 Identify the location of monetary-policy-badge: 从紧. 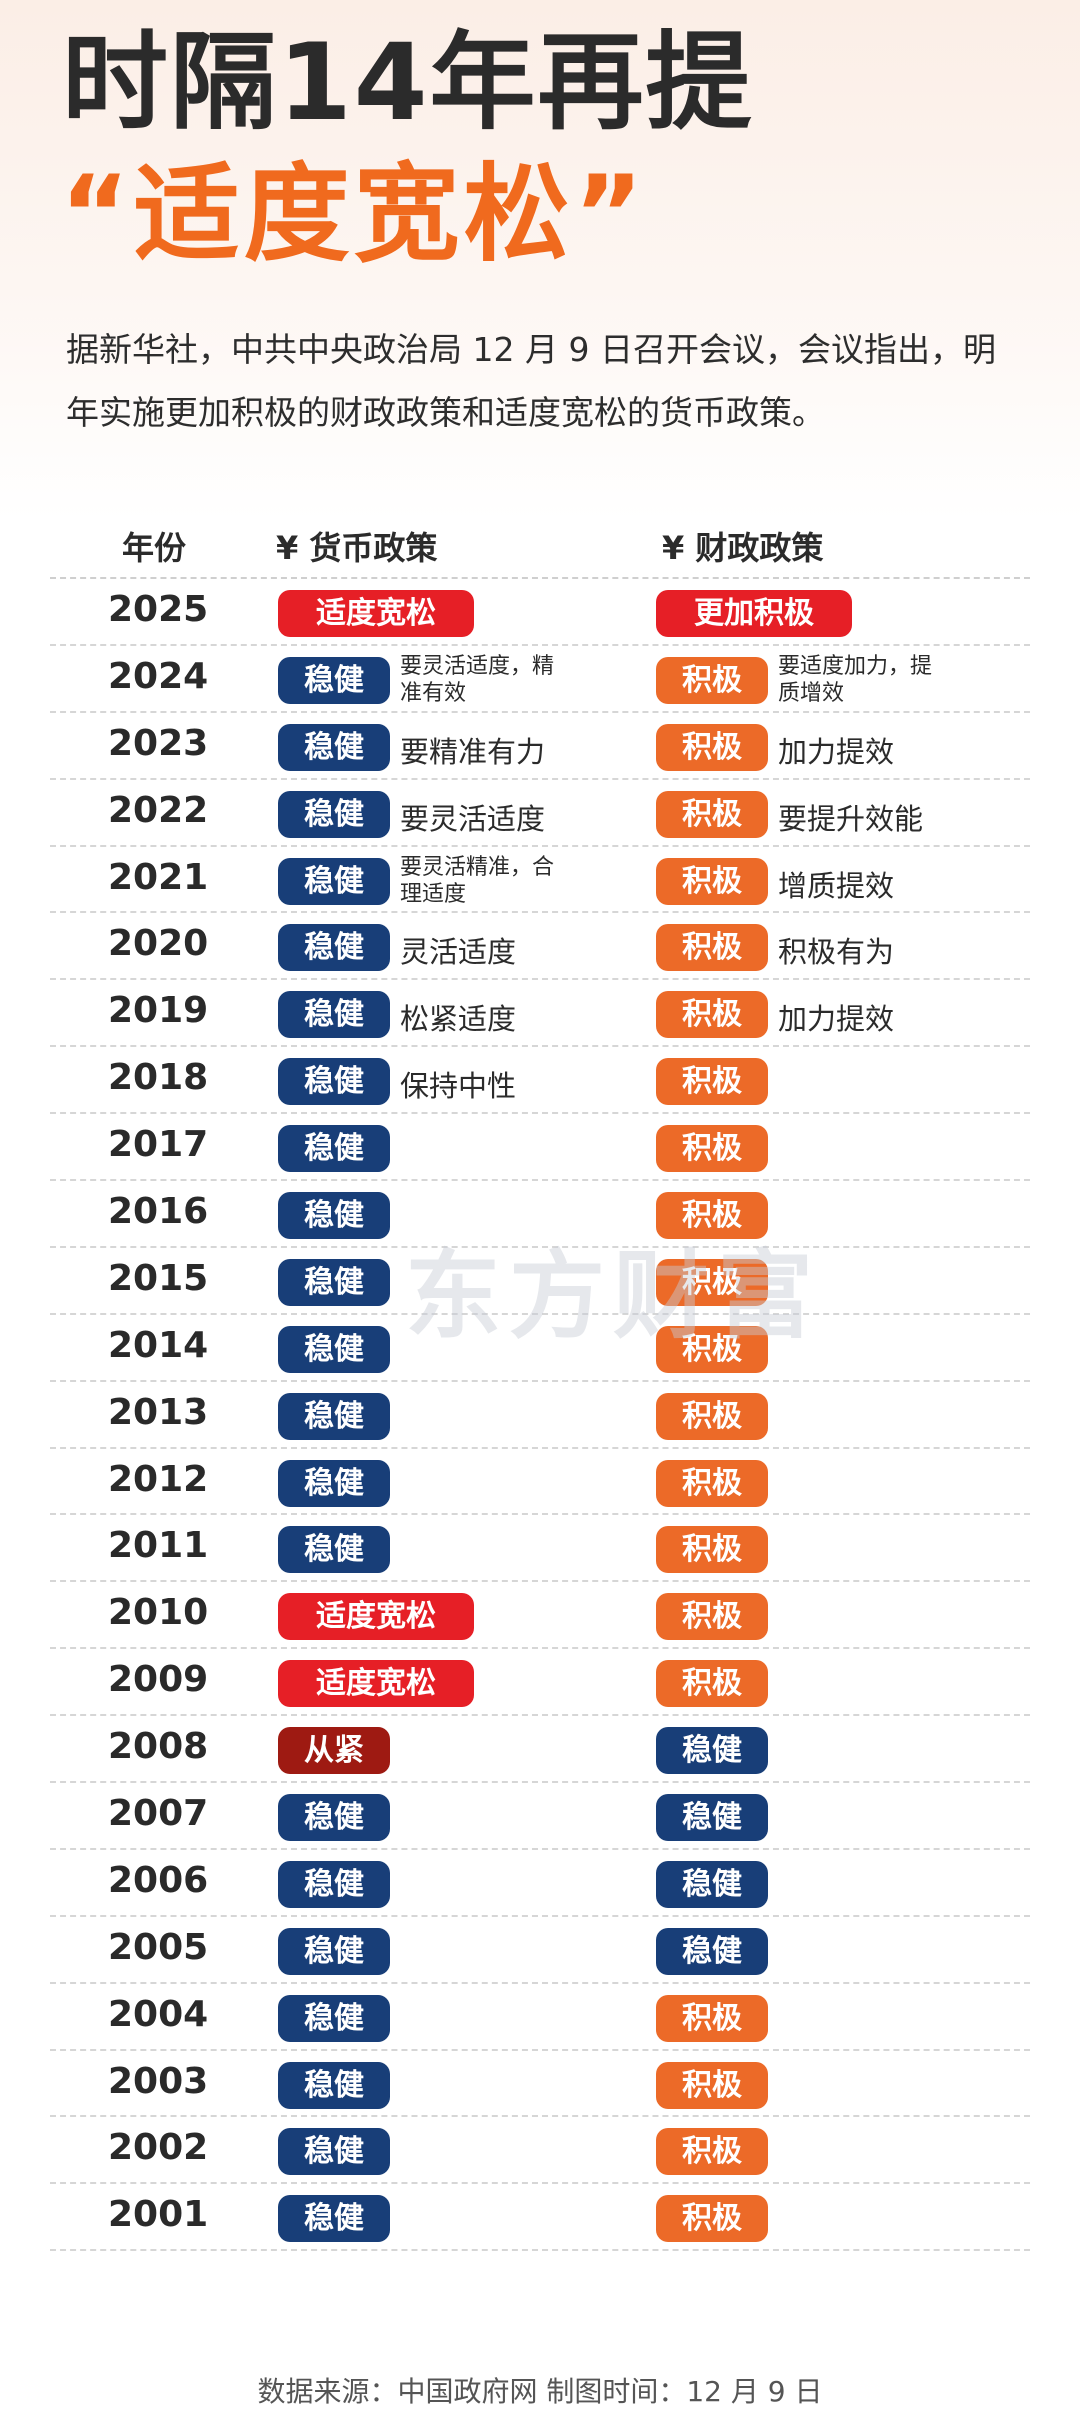
(334, 1751).